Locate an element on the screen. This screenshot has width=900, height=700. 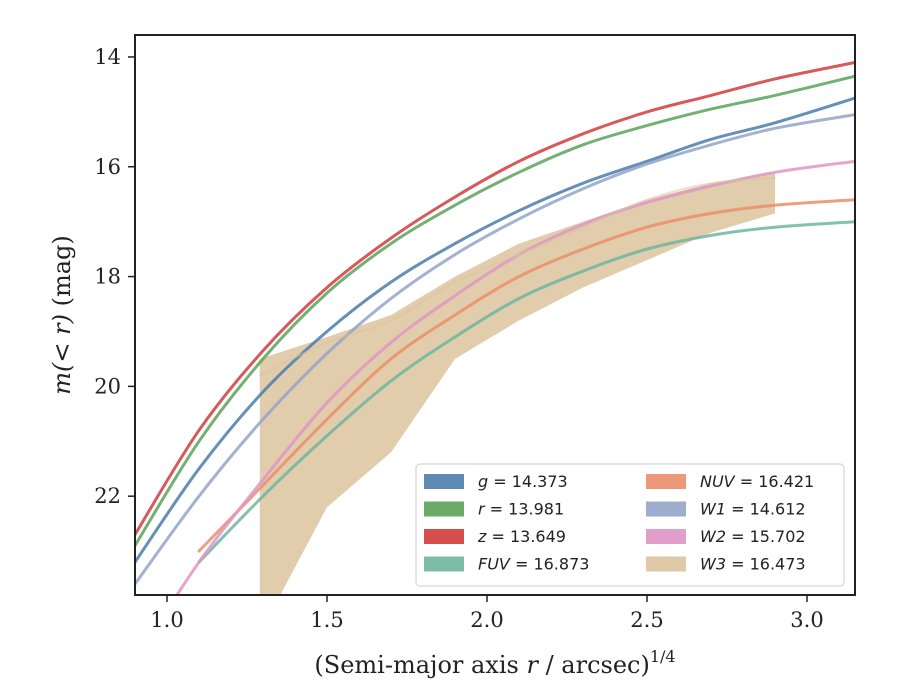
x-axis-label-exponent: 1/4 is located at coordinates (663, 656).